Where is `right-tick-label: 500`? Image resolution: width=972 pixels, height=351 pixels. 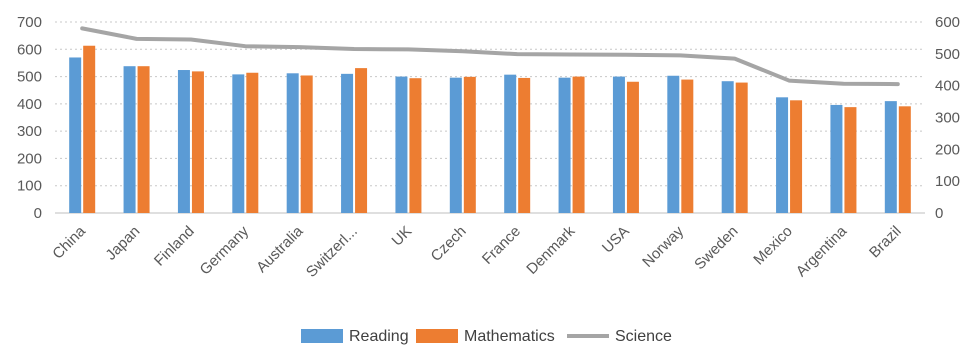
right-tick-label: 500 is located at coordinates (947, 54).